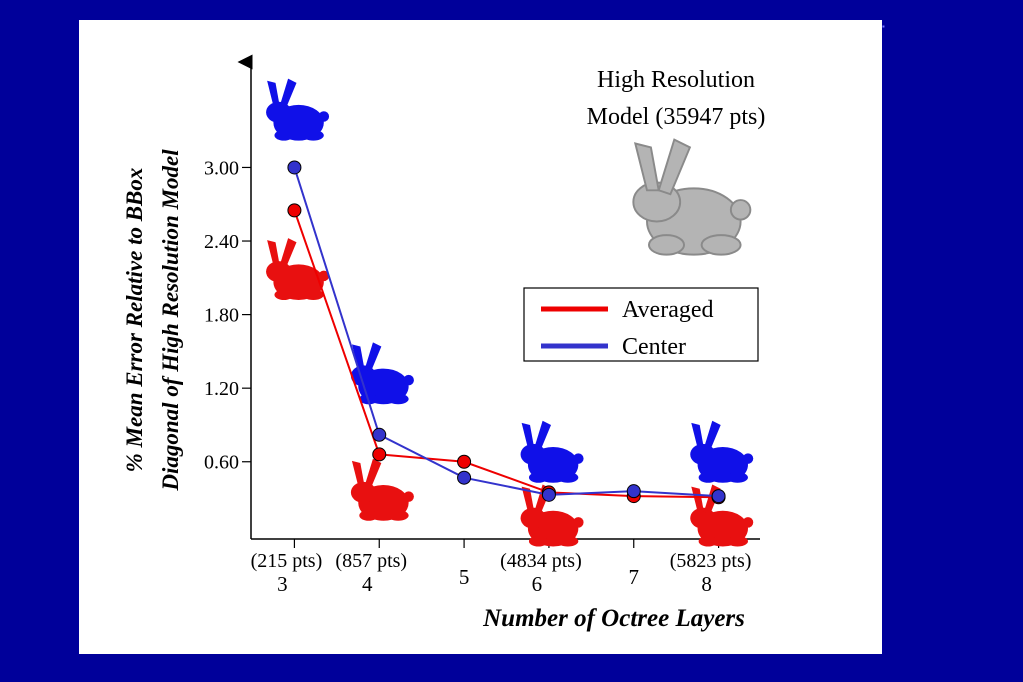 The width and height of the screenshot is (1023, 682). Describe the element at coordinates (676, 80) in the screenshot. I see `annotation-line1: High Resolution` at that location.